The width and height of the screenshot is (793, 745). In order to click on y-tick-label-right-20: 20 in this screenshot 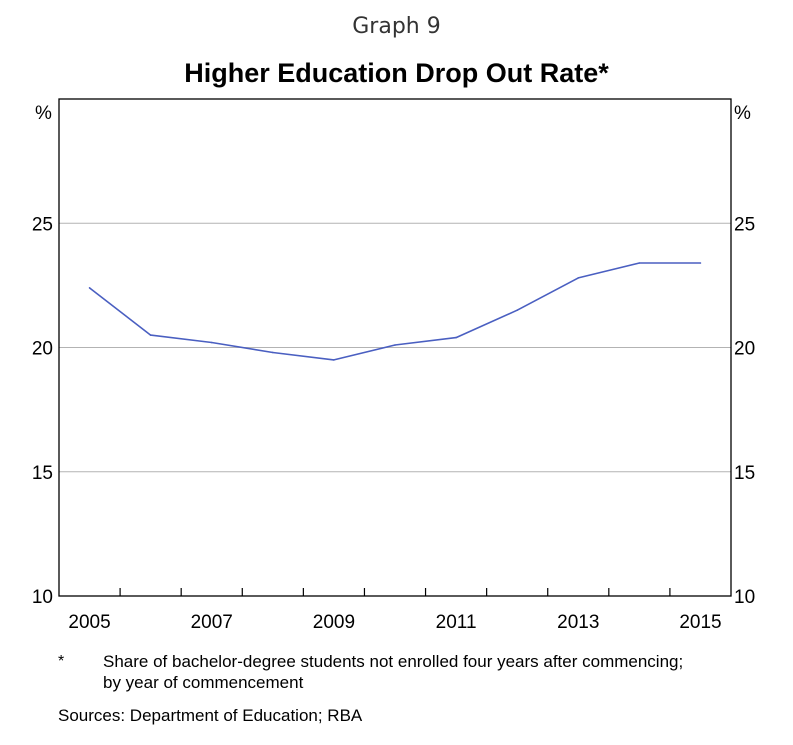, I will do `click(744, 349)`.